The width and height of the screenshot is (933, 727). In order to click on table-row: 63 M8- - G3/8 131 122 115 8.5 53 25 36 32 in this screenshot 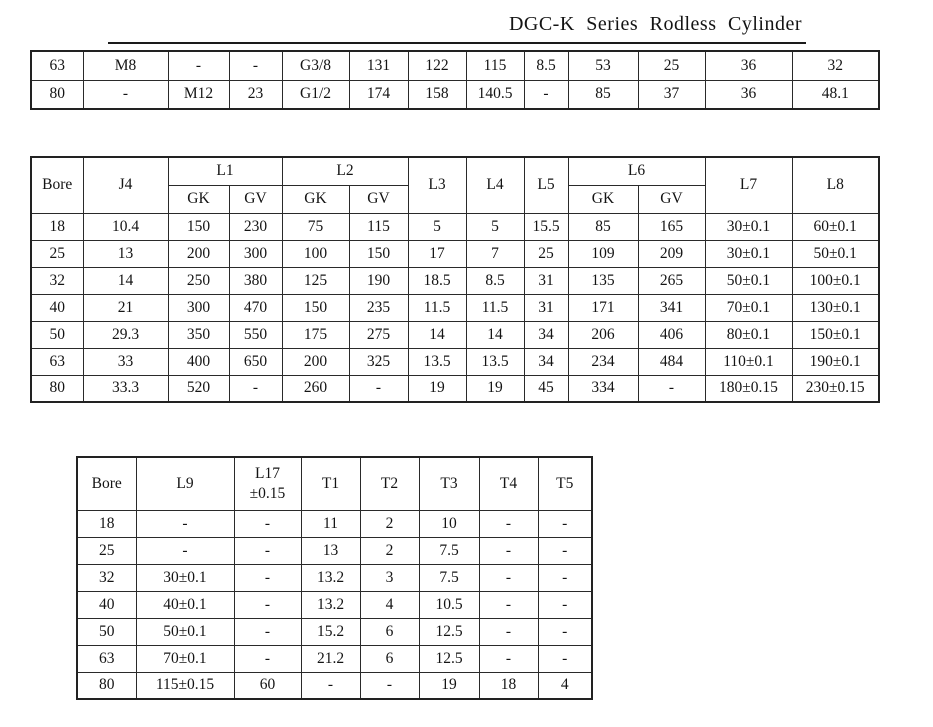, I will do `click(455, 65)`.